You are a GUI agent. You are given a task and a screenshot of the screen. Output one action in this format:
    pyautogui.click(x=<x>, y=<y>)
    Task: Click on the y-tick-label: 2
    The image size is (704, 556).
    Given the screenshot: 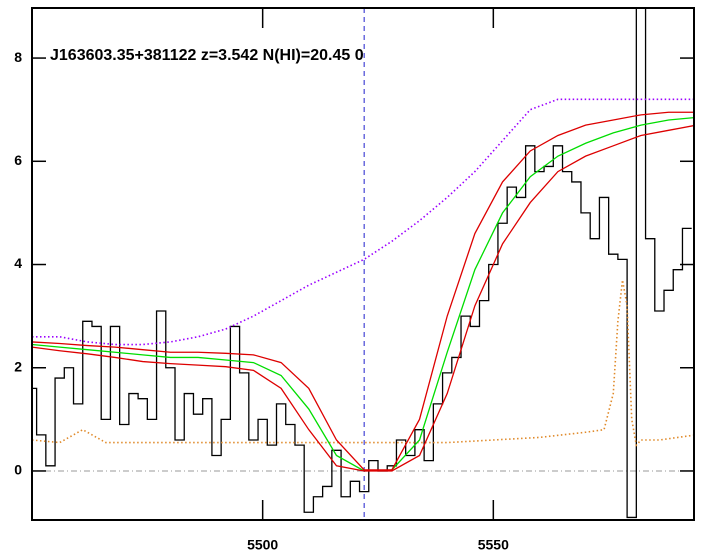 What is the action you would take?
    pyautogui.click(x=18, y=366)
    